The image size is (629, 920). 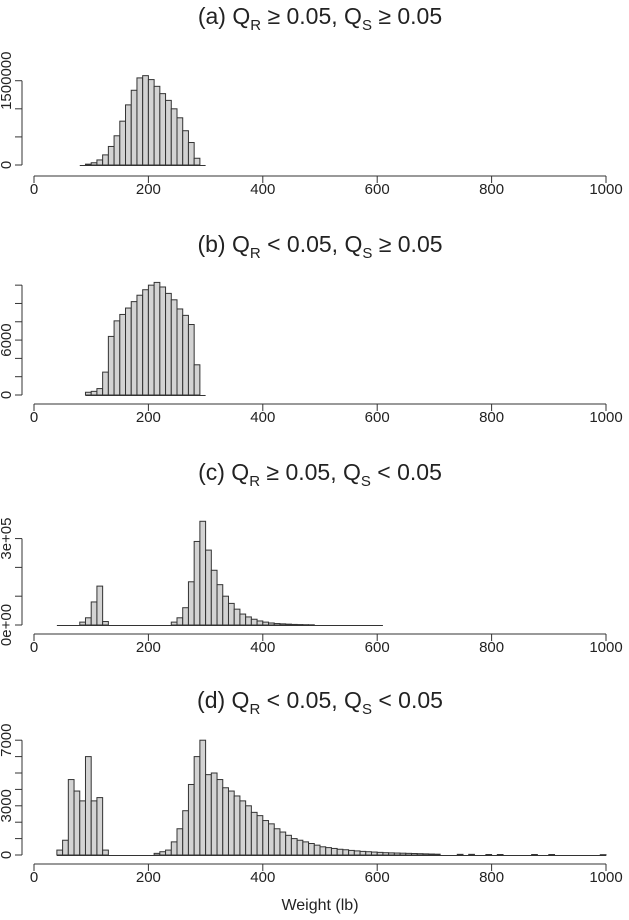 What do you see at coordinates (7, 539) in the screenshot?
I see `y-tick-label: 3e+05` at bounding box center [7, 539].